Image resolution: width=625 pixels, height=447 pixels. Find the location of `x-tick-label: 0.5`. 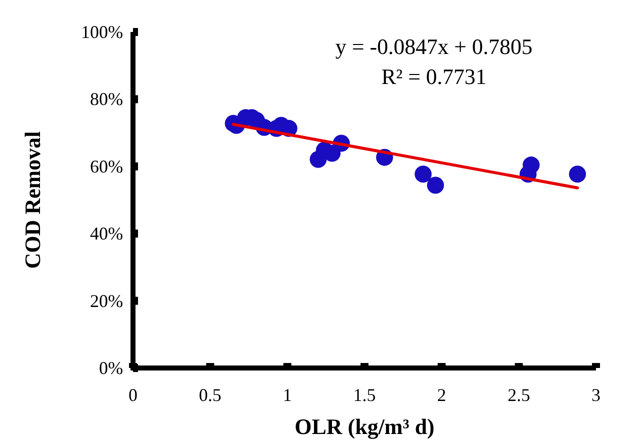

x-tick-label: 0.5 is located at coordinates (210, 395).